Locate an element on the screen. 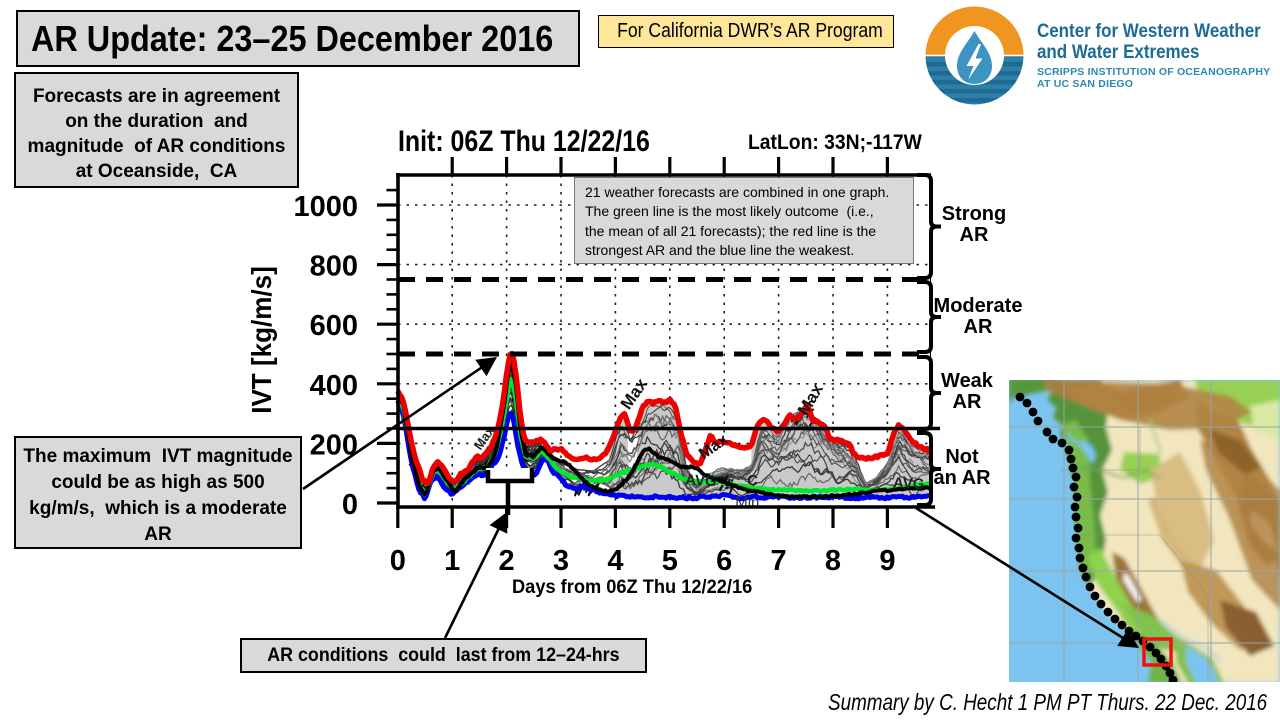 Image resolution: width=1280 pixels, height=720 pixels. svg-text: 1 is located at coordinates (452, 561).